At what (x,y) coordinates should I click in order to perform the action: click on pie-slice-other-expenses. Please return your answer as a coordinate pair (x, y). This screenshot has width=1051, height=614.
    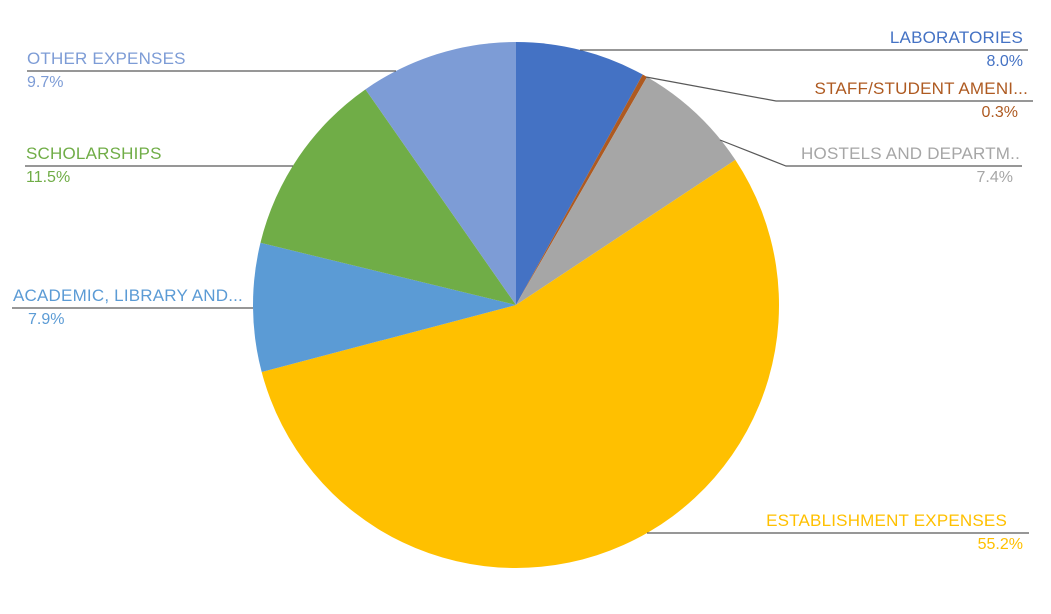
    Looking at the image, I should click on (440, 173).